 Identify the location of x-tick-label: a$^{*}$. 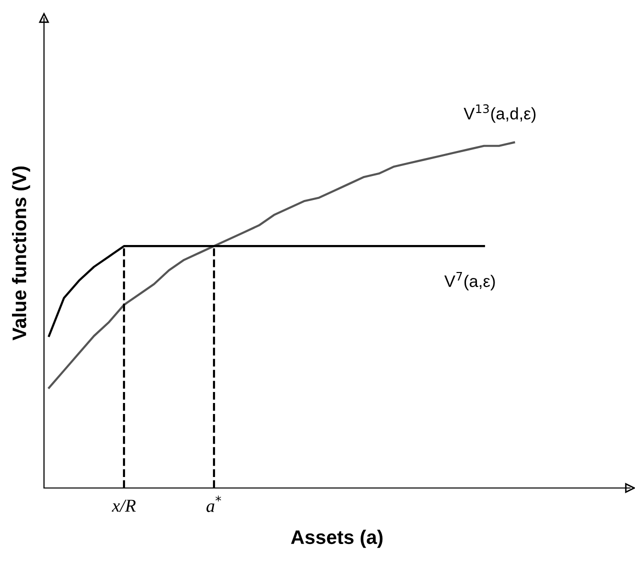
(214, 504).